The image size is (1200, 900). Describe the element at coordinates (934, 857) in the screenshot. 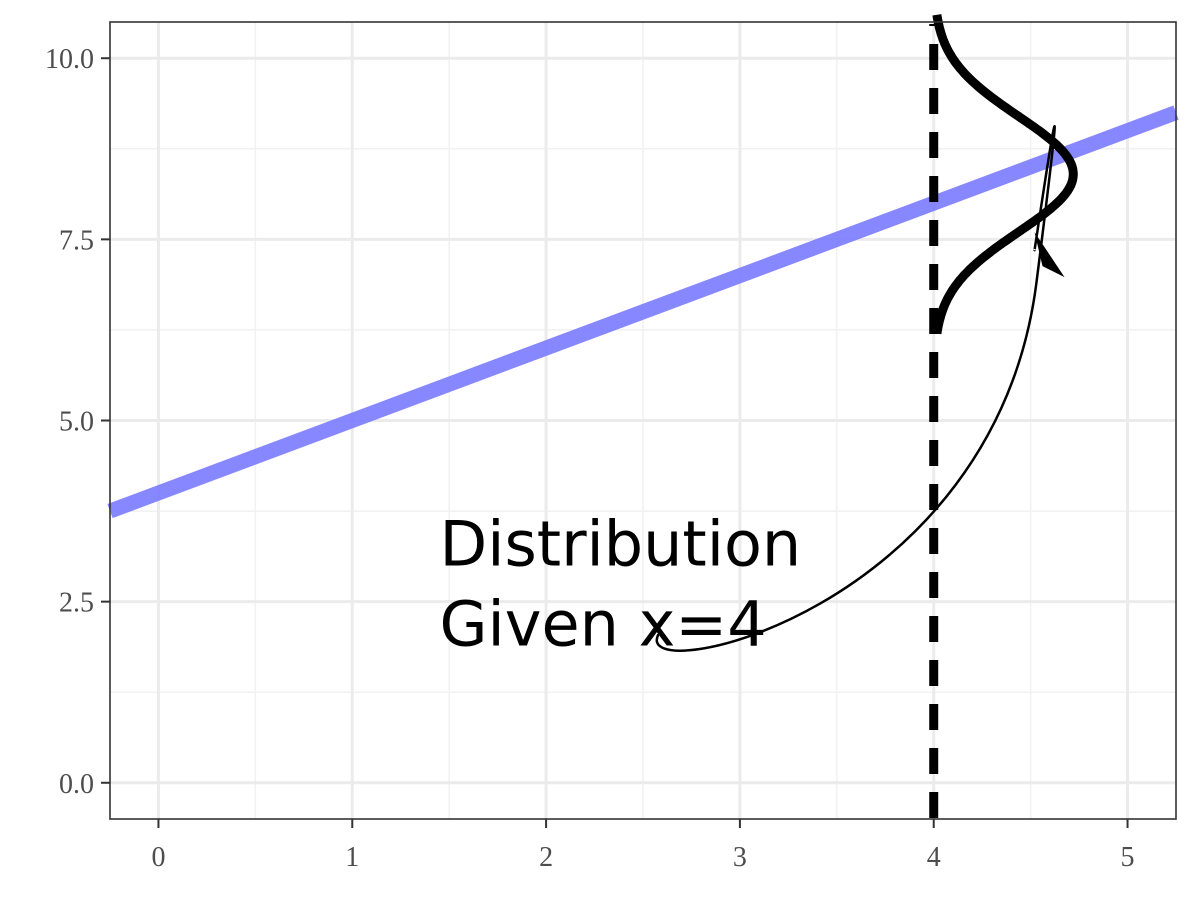

I see `x-tick-label: 4` at that location.